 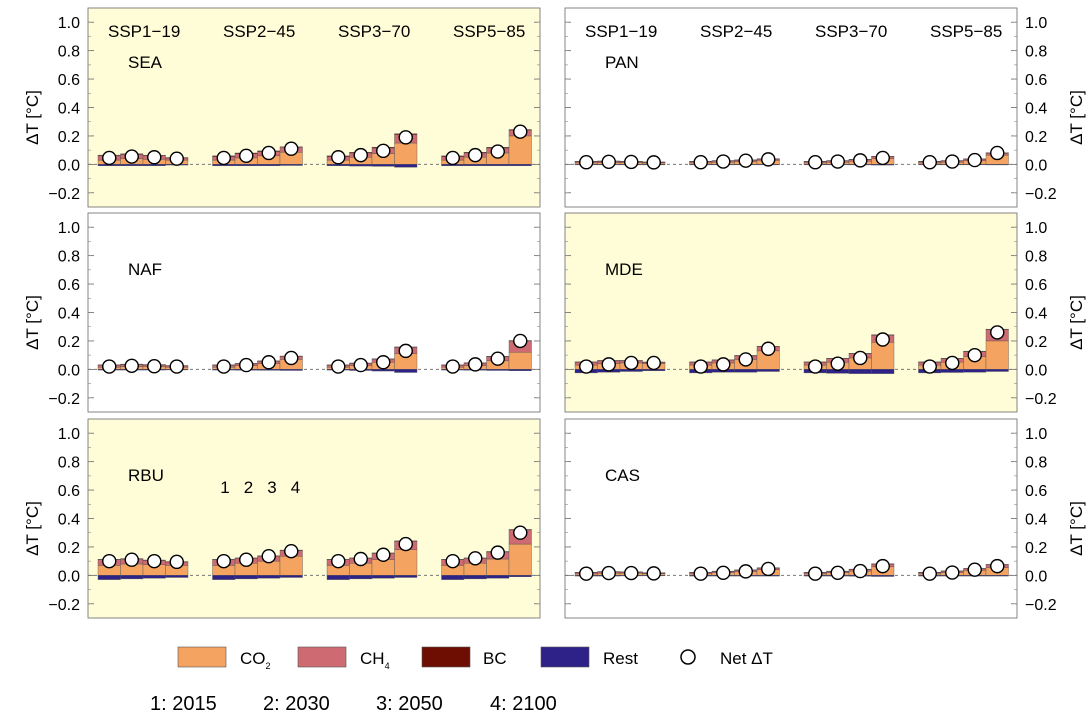 I want to click on panel-rbu: 1.0 0.8 0.6 0.4 0.2 0.0 −0.2 ΔT [°C] RBU 1 2 3 4, so click(x=282, y=518).